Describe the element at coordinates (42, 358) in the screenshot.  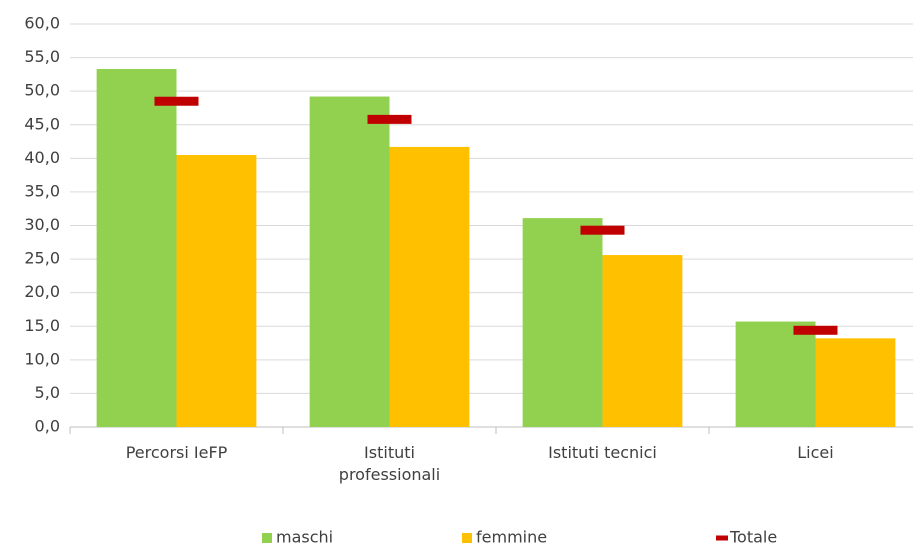
I see `y-tick-label: 10,0` at that location.